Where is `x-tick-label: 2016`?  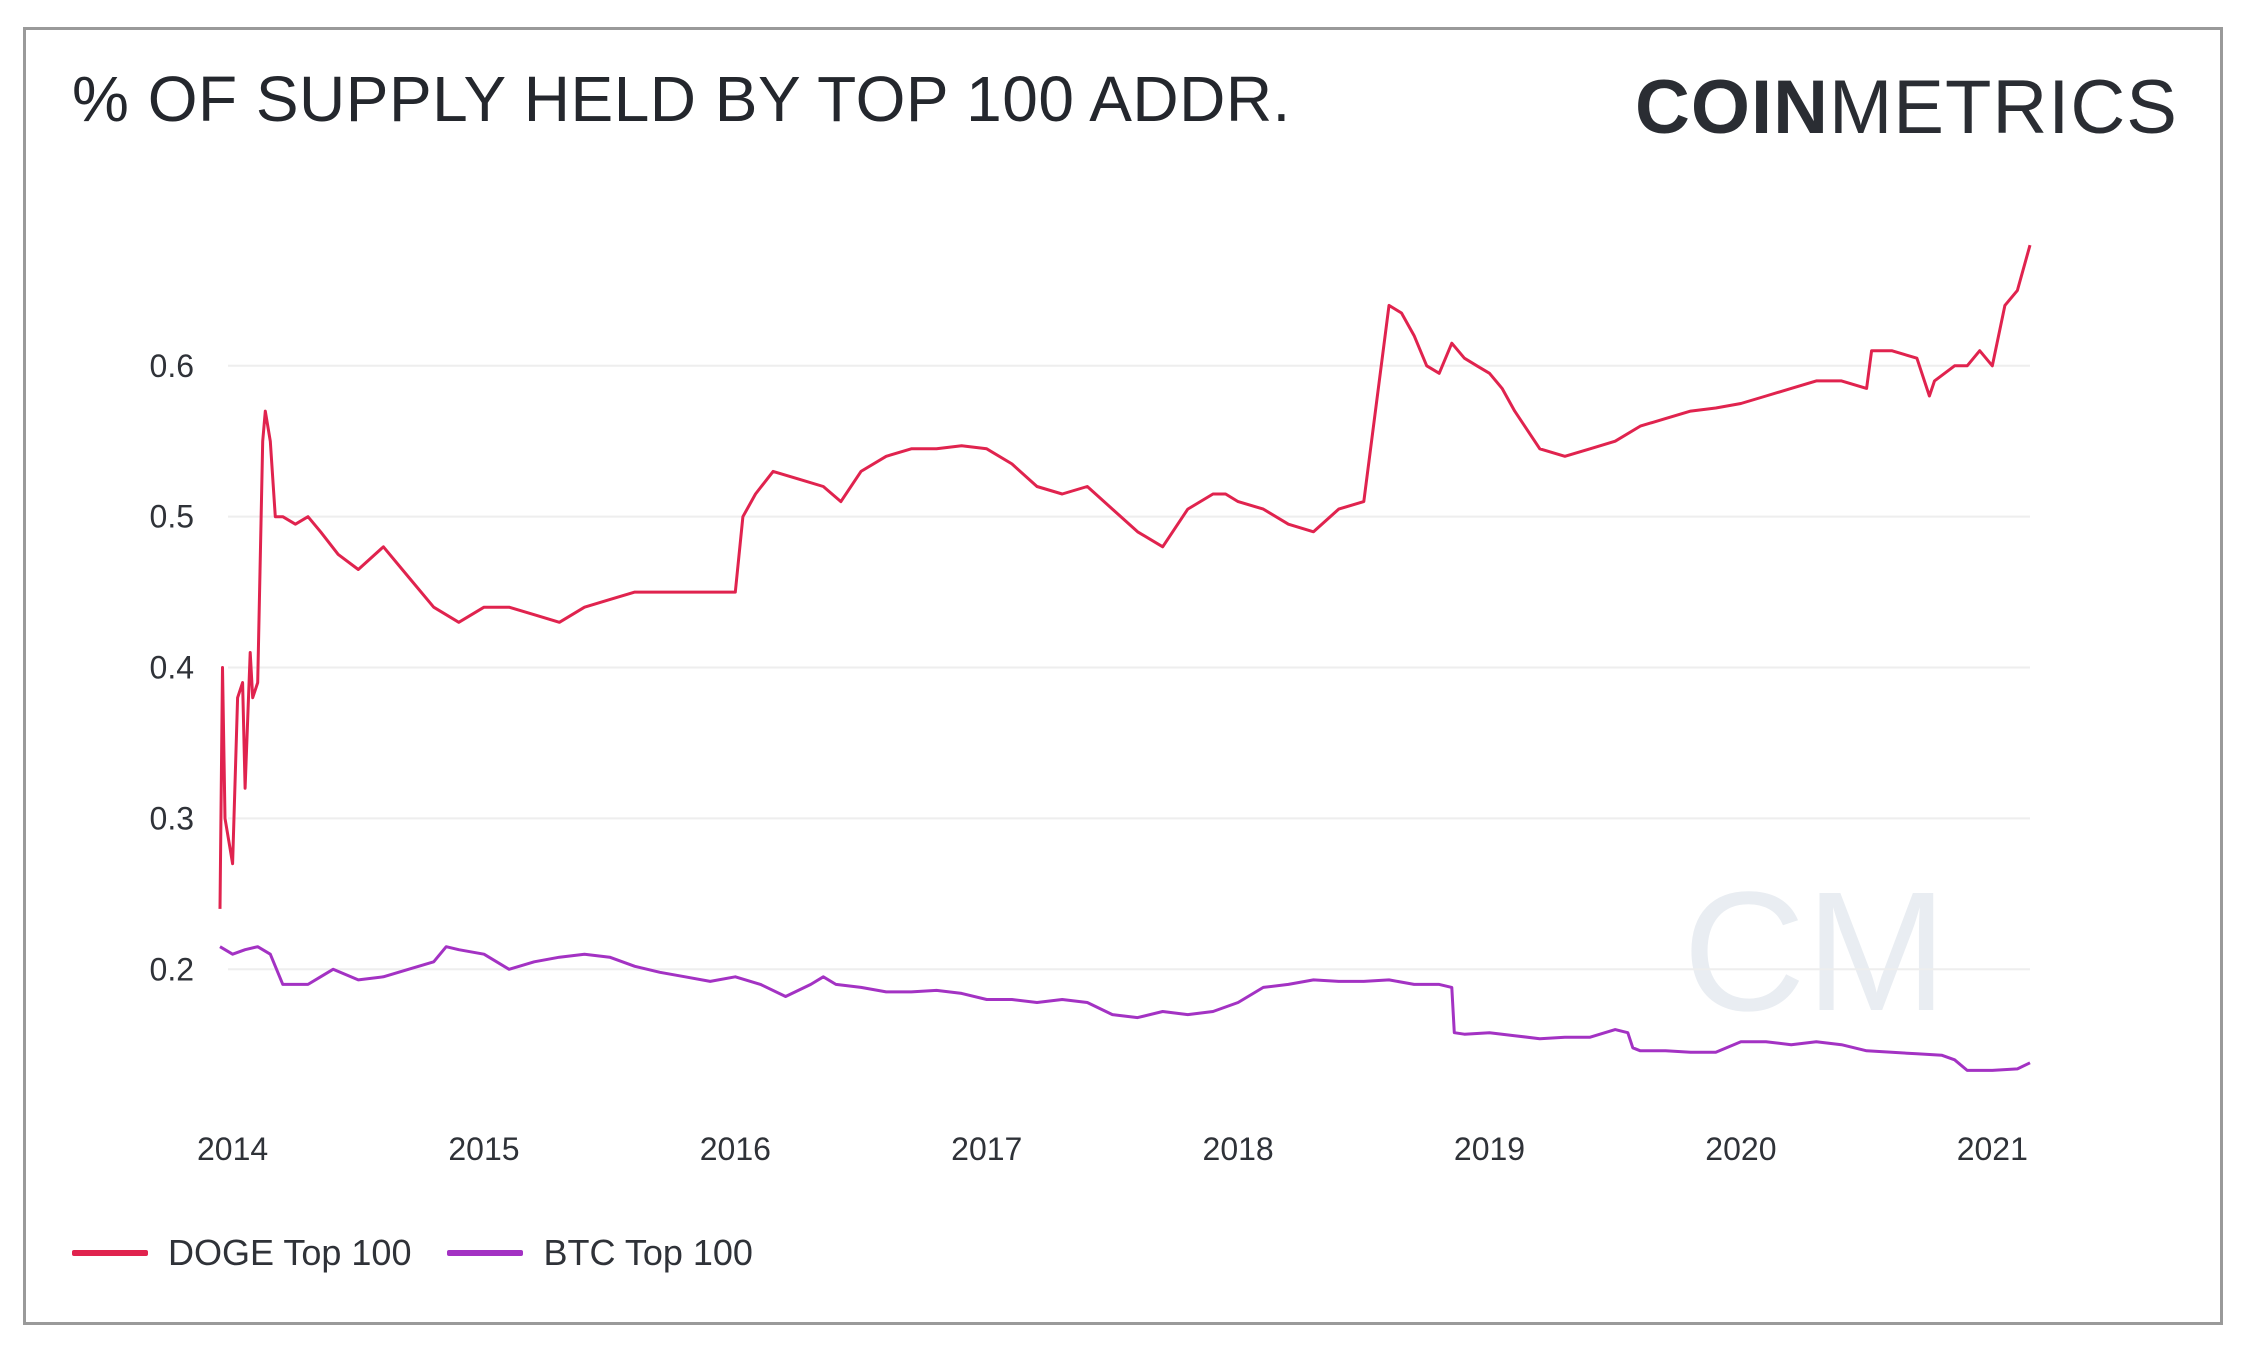
x-tick-label: 2016 is located at coordinates (735, 1149).